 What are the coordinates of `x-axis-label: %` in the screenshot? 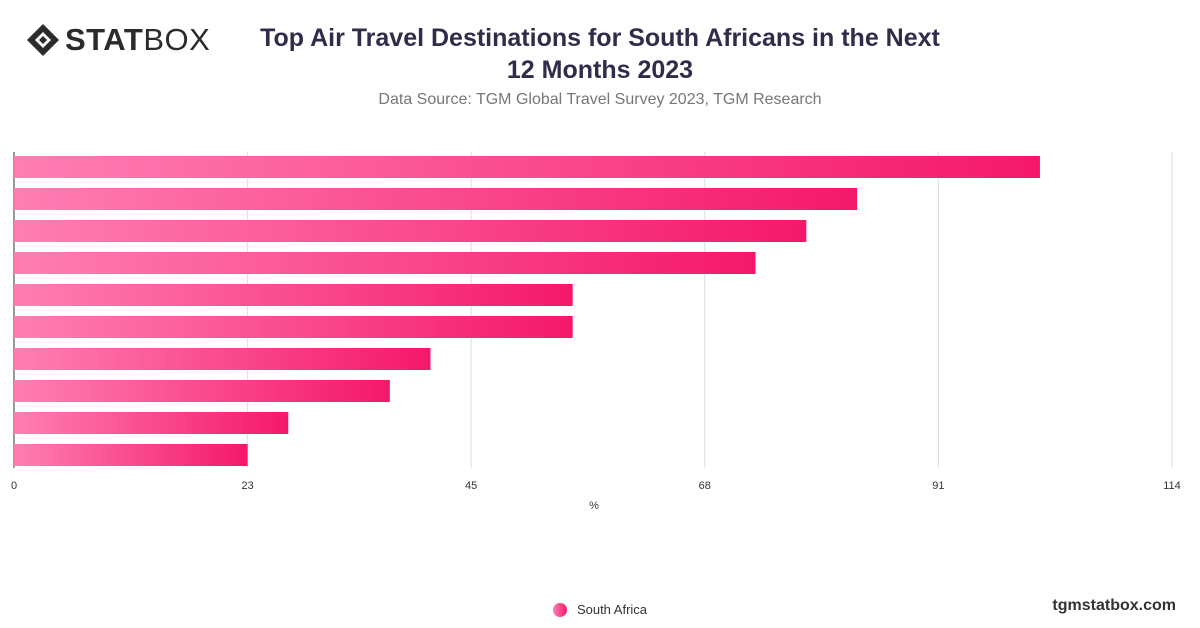 It's located at (594, 506).